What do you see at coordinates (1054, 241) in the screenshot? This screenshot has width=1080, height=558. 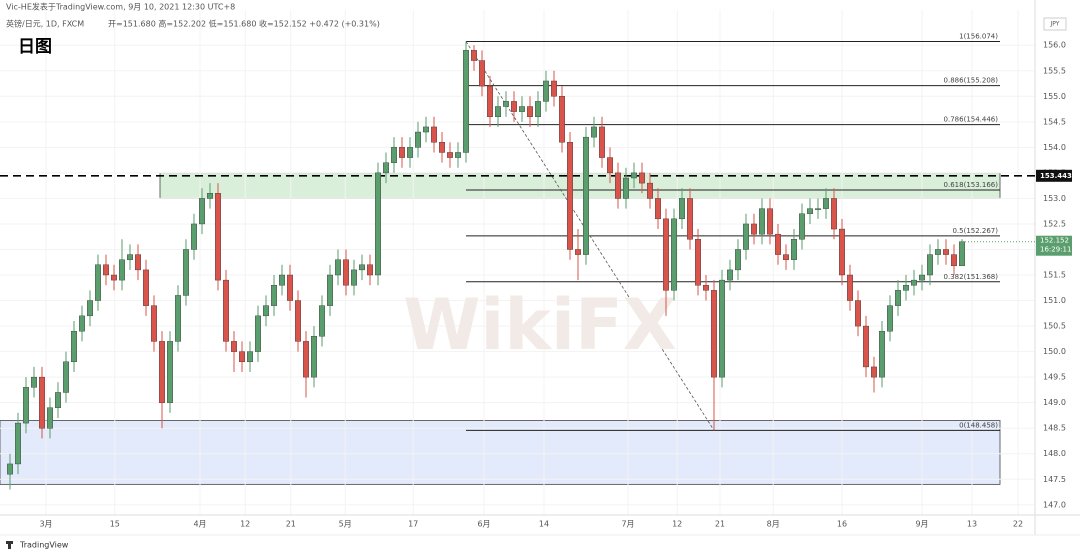 I see `last-price: 152.152` at bounding box center [1054, 241].